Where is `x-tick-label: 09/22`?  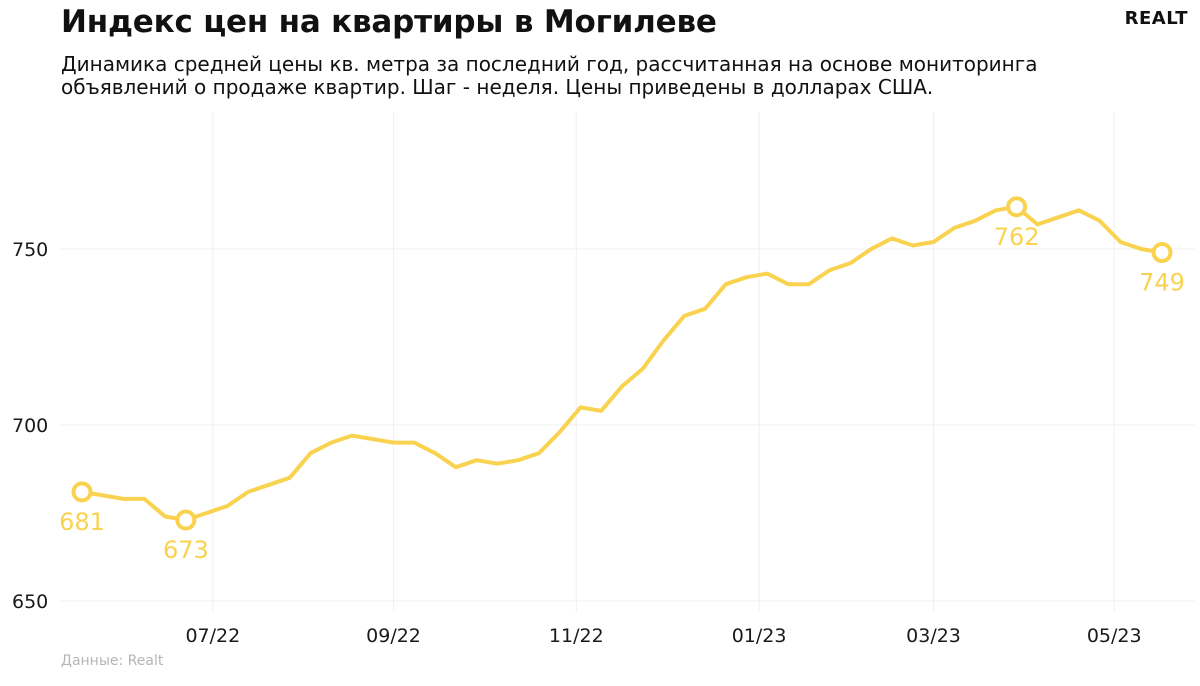
x-tick-label: 09/22 is located at coordinates (393, 636).